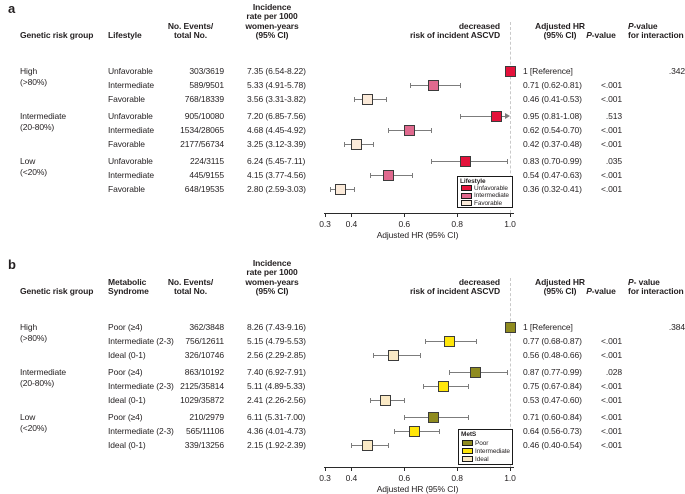 This screenshot has width=685, height=494. What do you see at coordinates (276, 116) in the screenshot?
I see `incidence-cell: 7.20 (6.85-7.56)` at bounding box center [276, 116].